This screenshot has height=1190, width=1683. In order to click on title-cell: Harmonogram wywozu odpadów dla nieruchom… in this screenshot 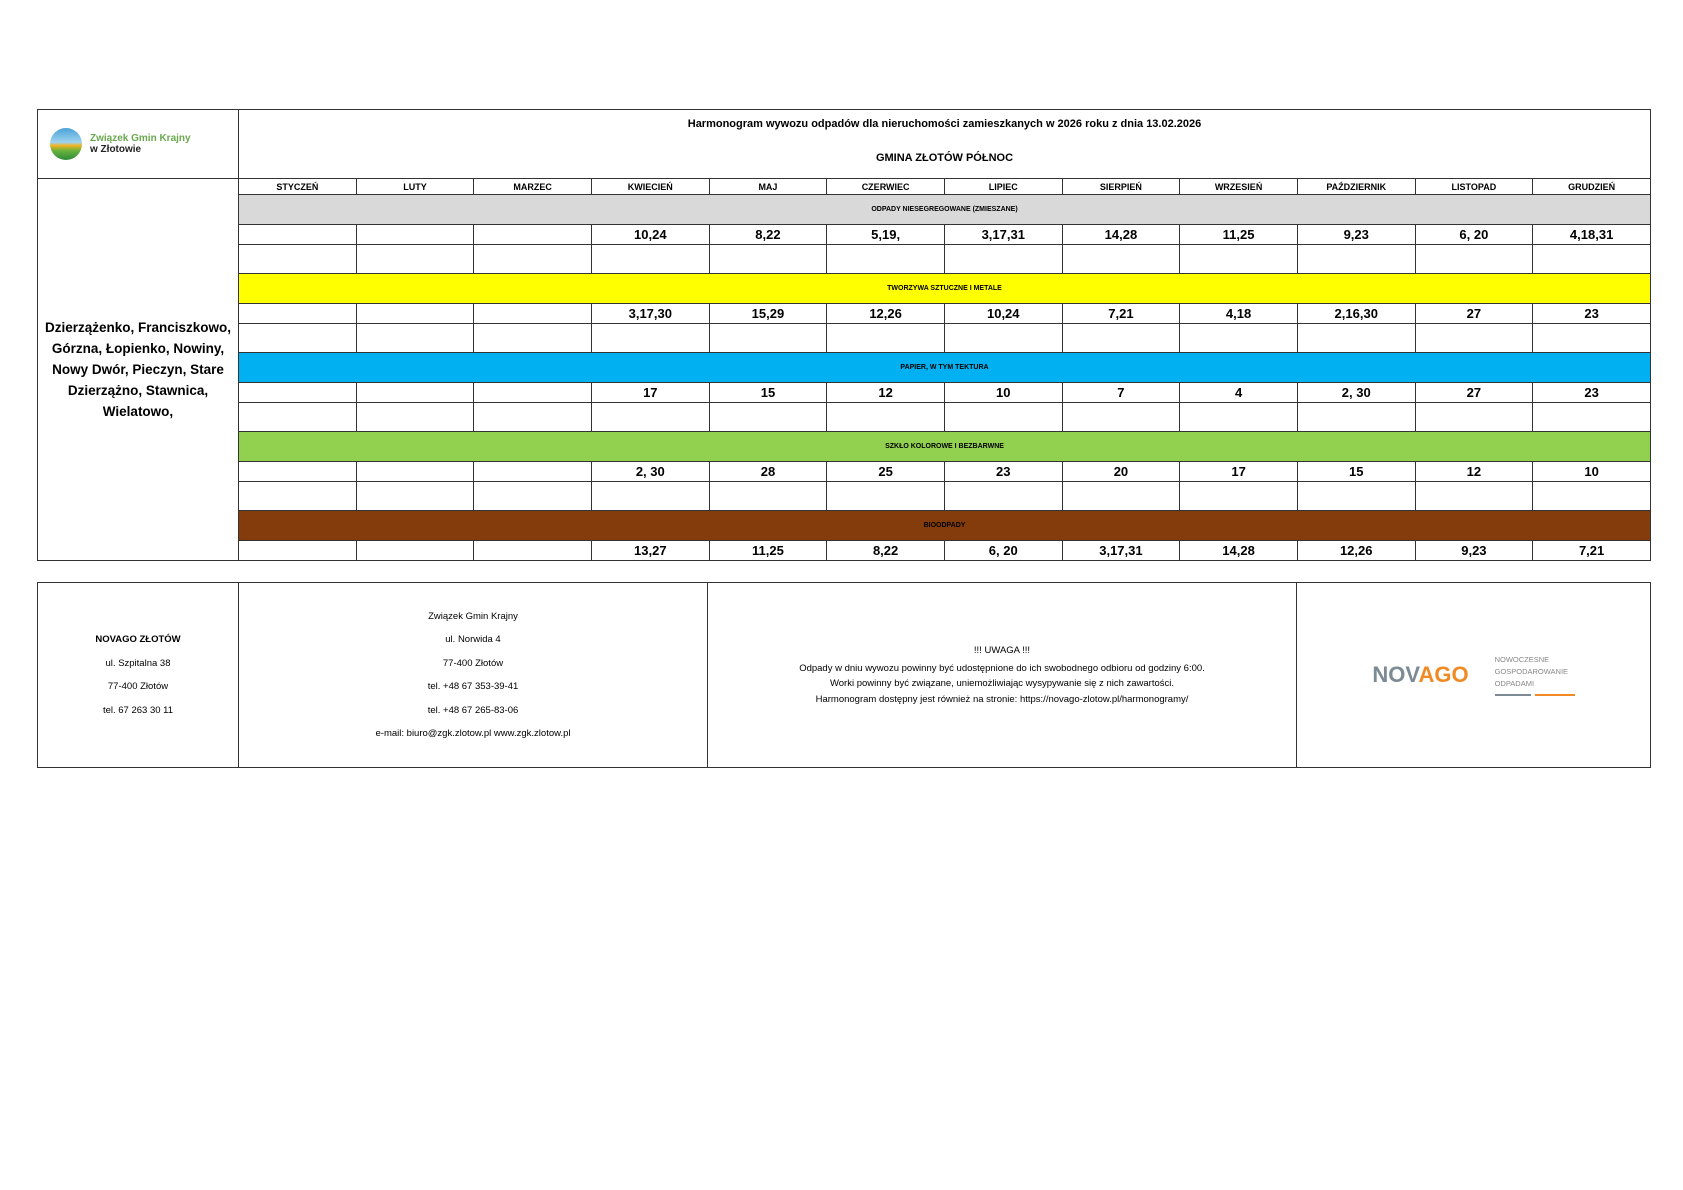, I will do `click(944, 144)`.